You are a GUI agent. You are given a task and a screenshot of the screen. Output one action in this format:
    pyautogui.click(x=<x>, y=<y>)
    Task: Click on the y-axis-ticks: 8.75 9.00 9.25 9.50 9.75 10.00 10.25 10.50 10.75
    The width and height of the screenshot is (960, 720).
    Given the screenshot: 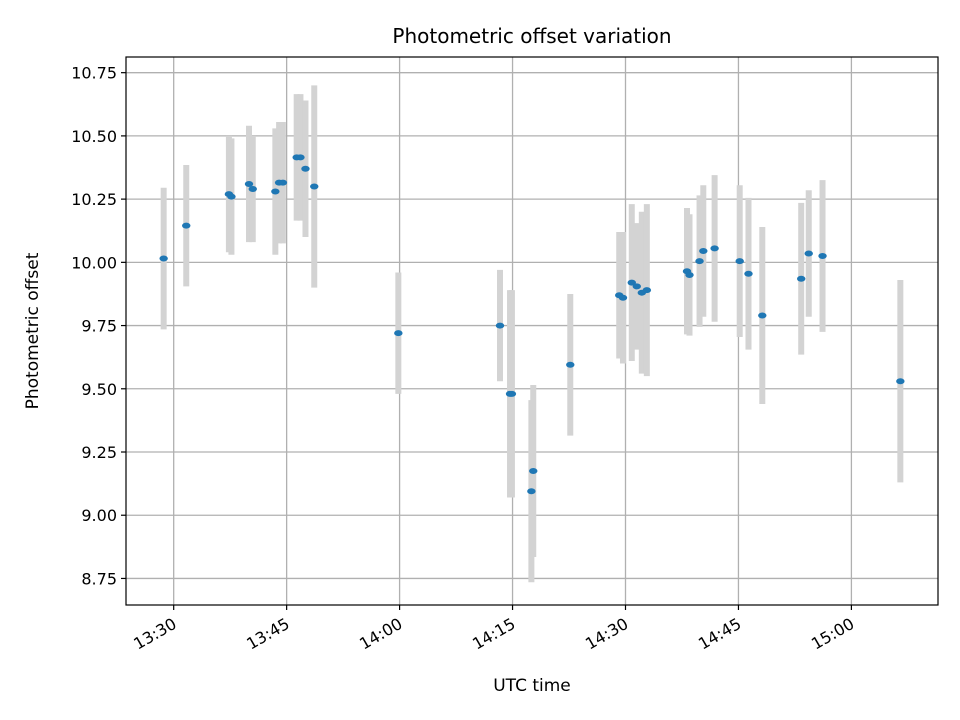 What is the action you would take?
    pyautogui.click(x=98, y=326)
    